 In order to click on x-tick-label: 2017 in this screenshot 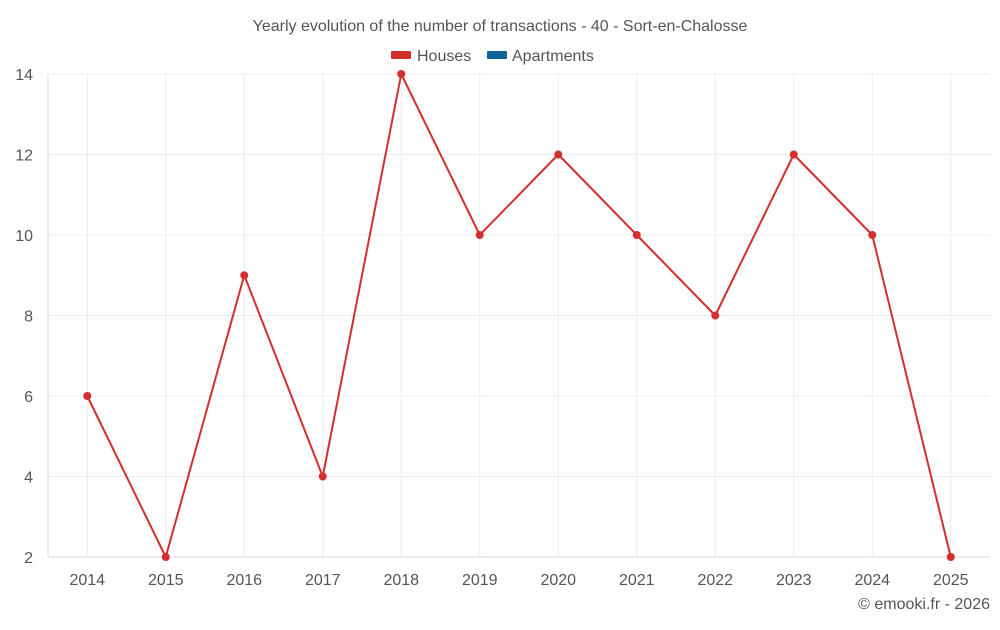, I will do `click(323, 580)`.